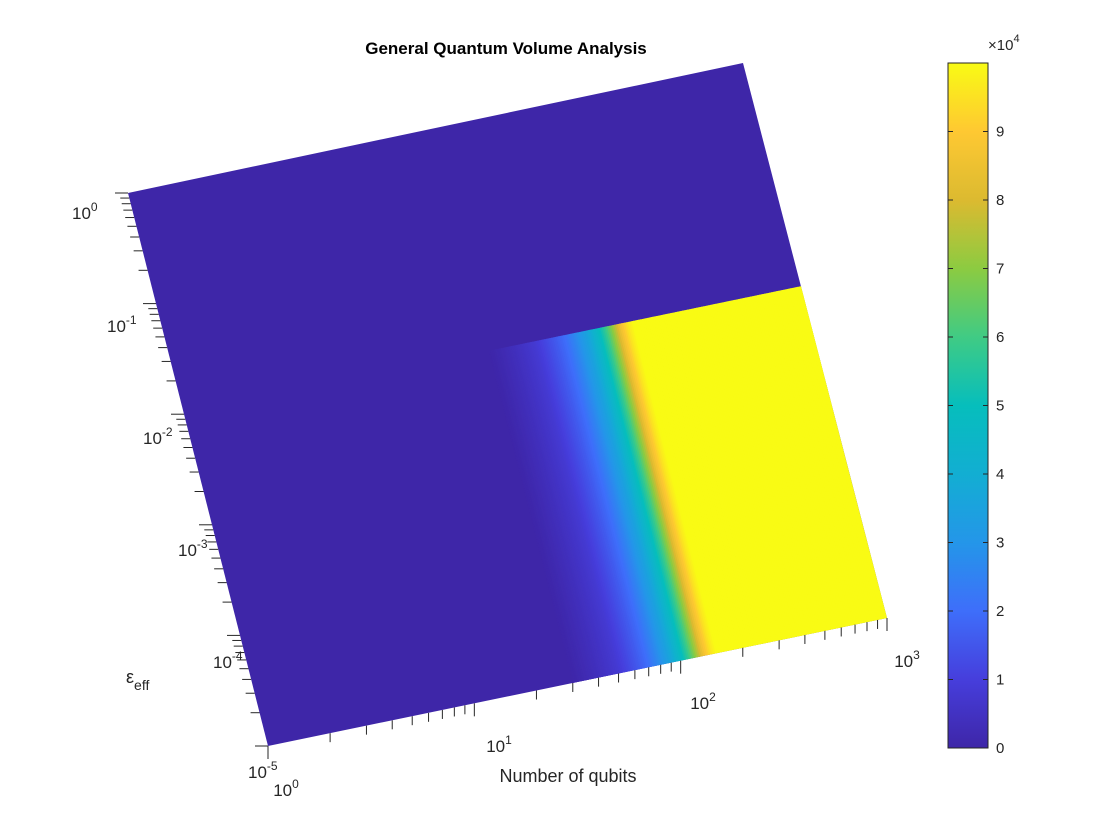 This screenshot has height=840, width=1120. Describe the element at coordinates (167, 432) in the screenshot. I see `y-tick-label-exp: -2` at that location.